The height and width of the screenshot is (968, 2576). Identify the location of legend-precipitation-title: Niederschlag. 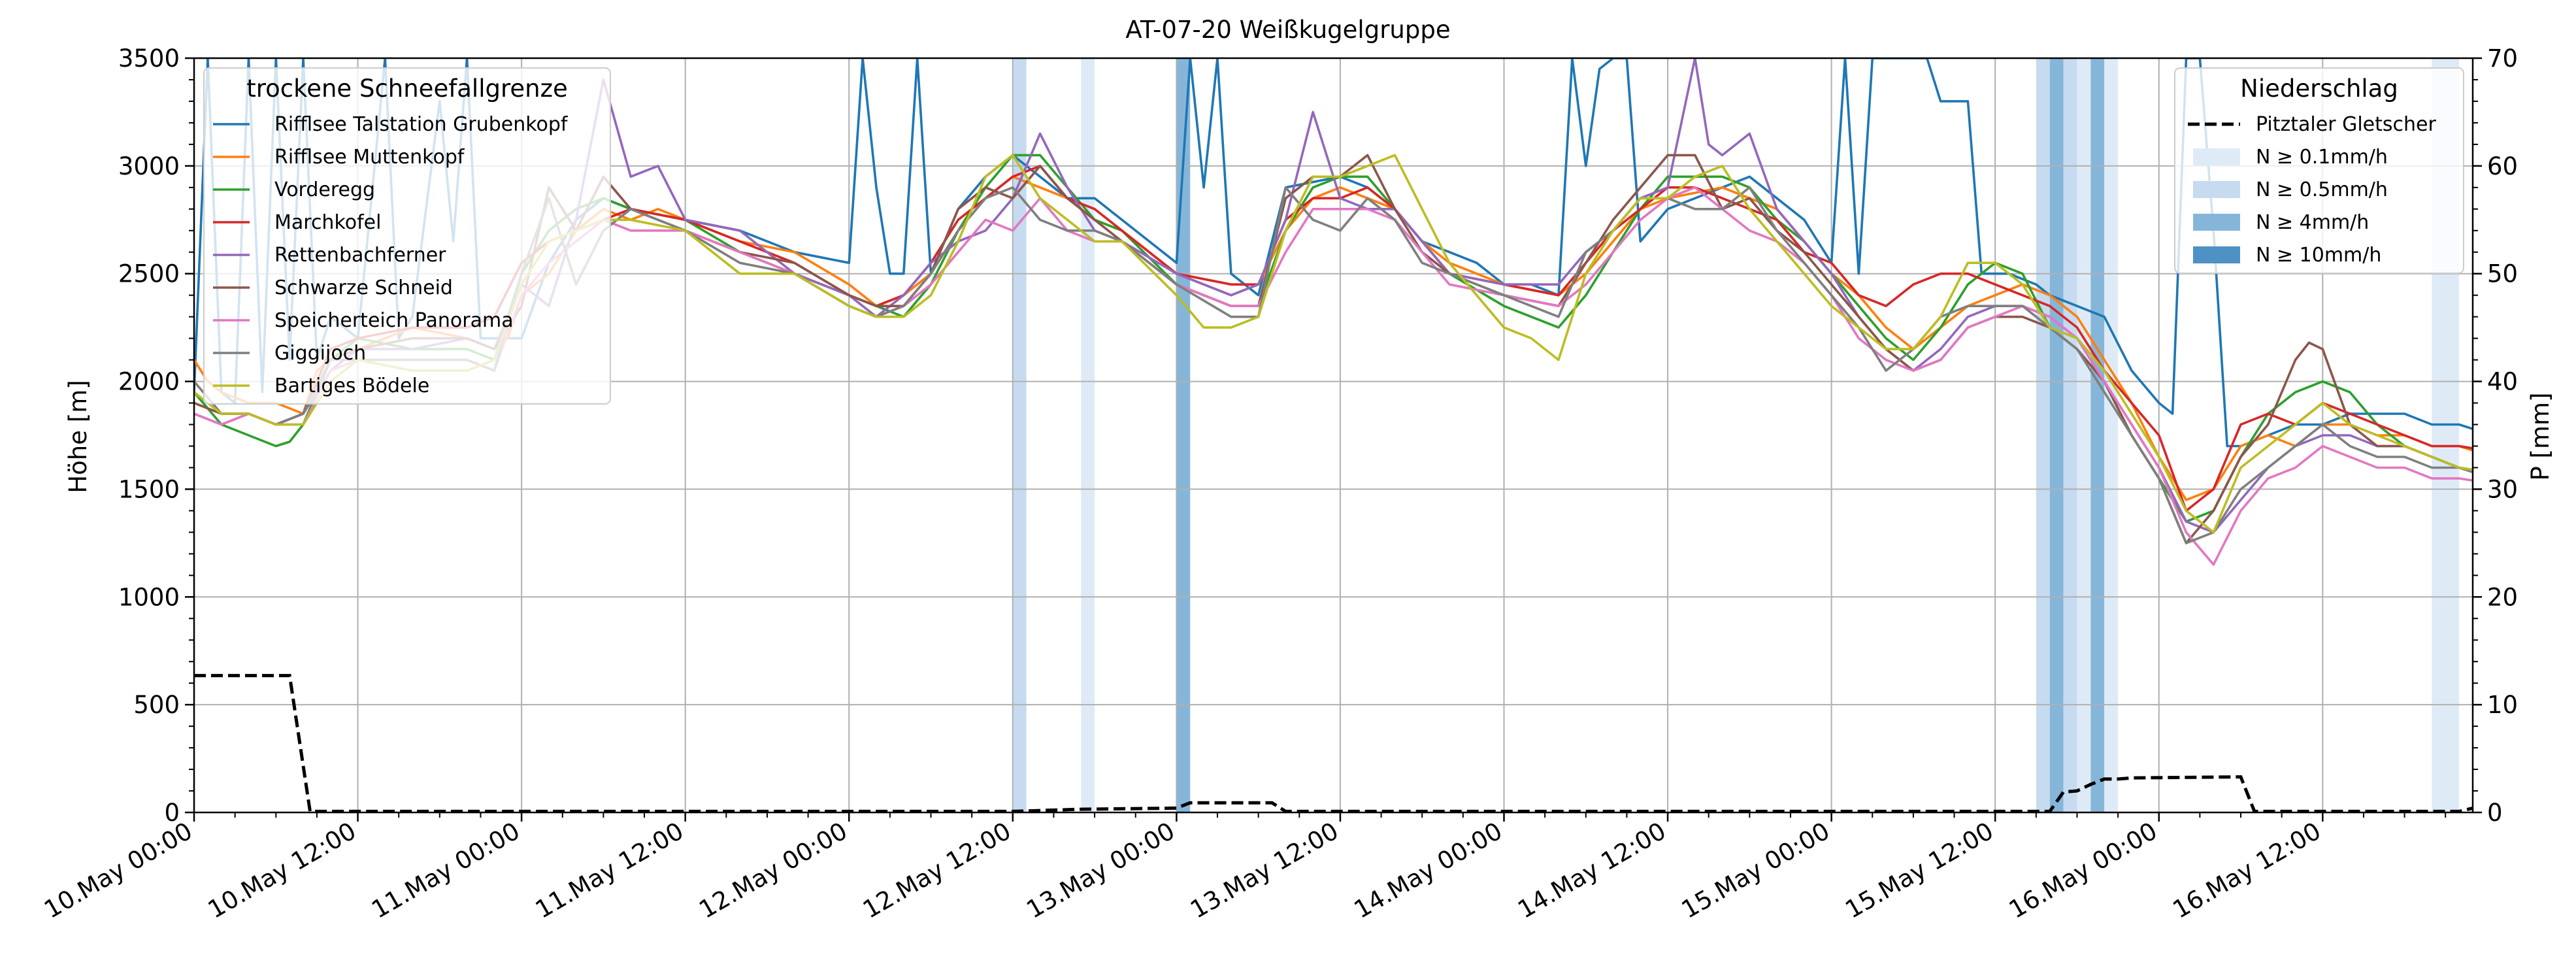
(2319, 89).